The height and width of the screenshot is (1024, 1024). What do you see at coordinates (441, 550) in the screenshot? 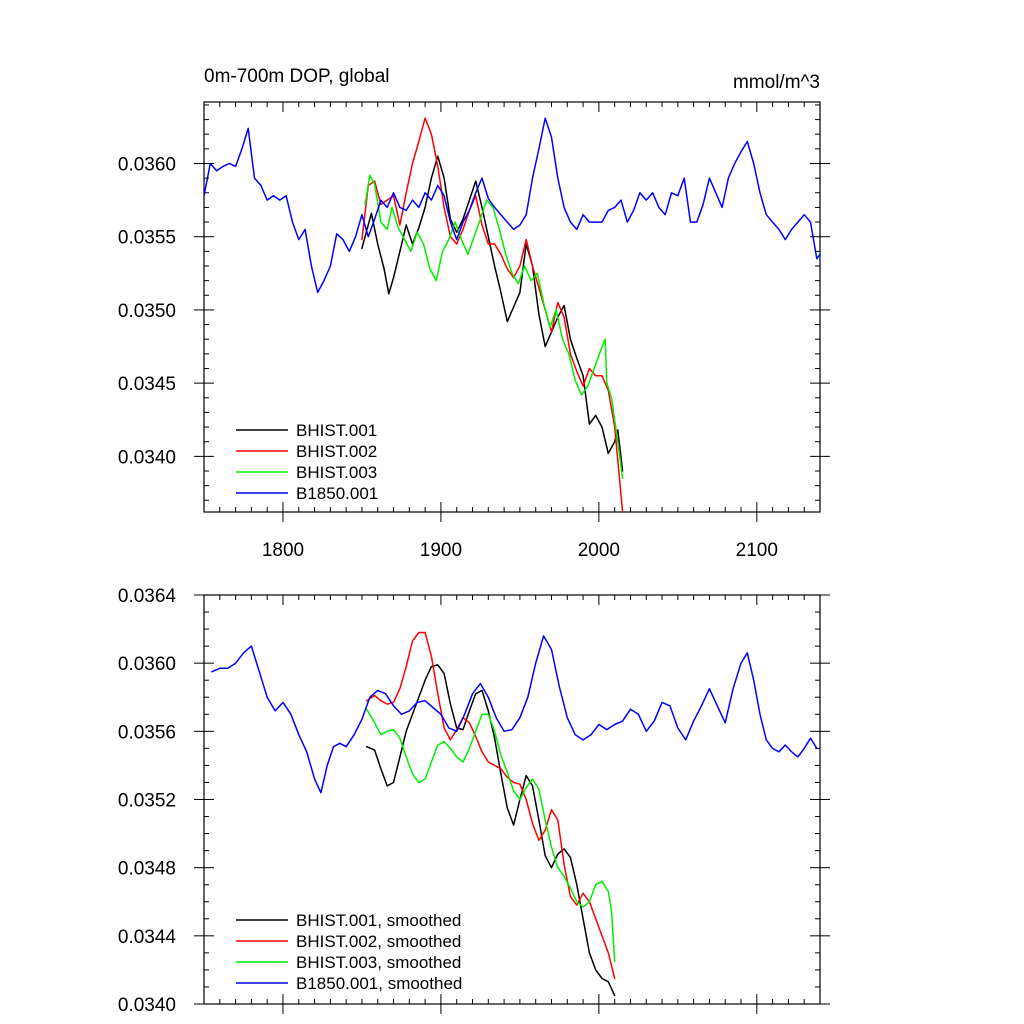
I see `x-tick-label: 1900` at bounding box center [441, 550].